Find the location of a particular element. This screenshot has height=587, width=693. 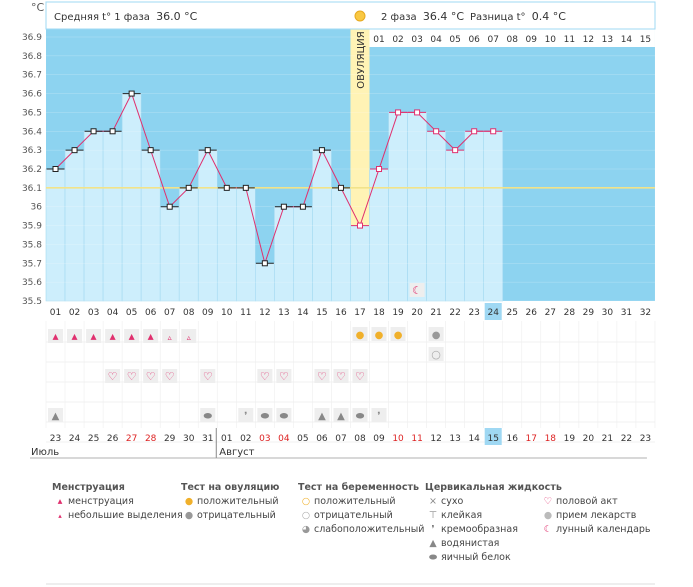

diff-value: 0.4 °С is located at coordinates (549, 16).